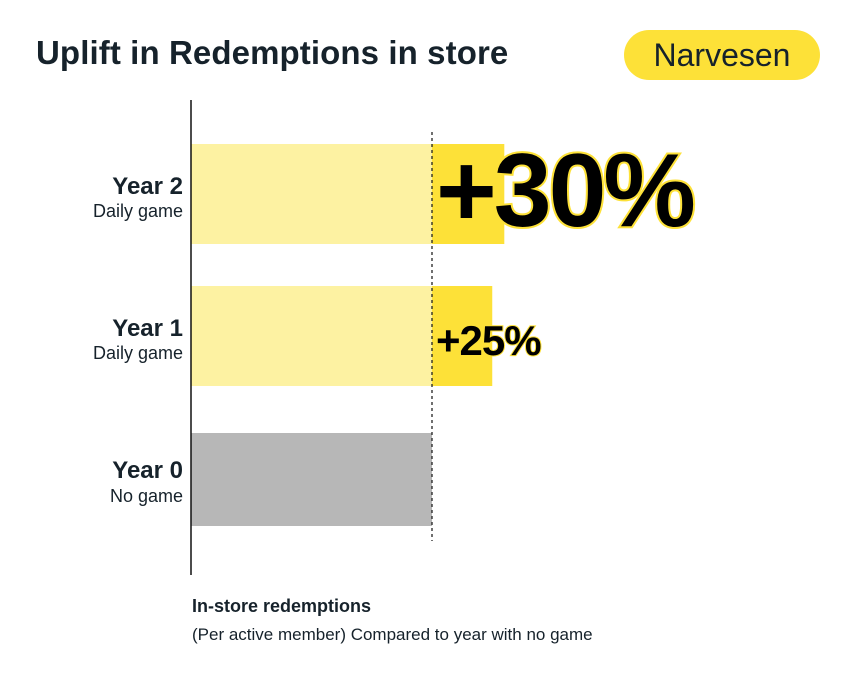 The height and width of the screenshot is (692, 854). I want to click on brand-badge: Narvesen, so click(722, 55).